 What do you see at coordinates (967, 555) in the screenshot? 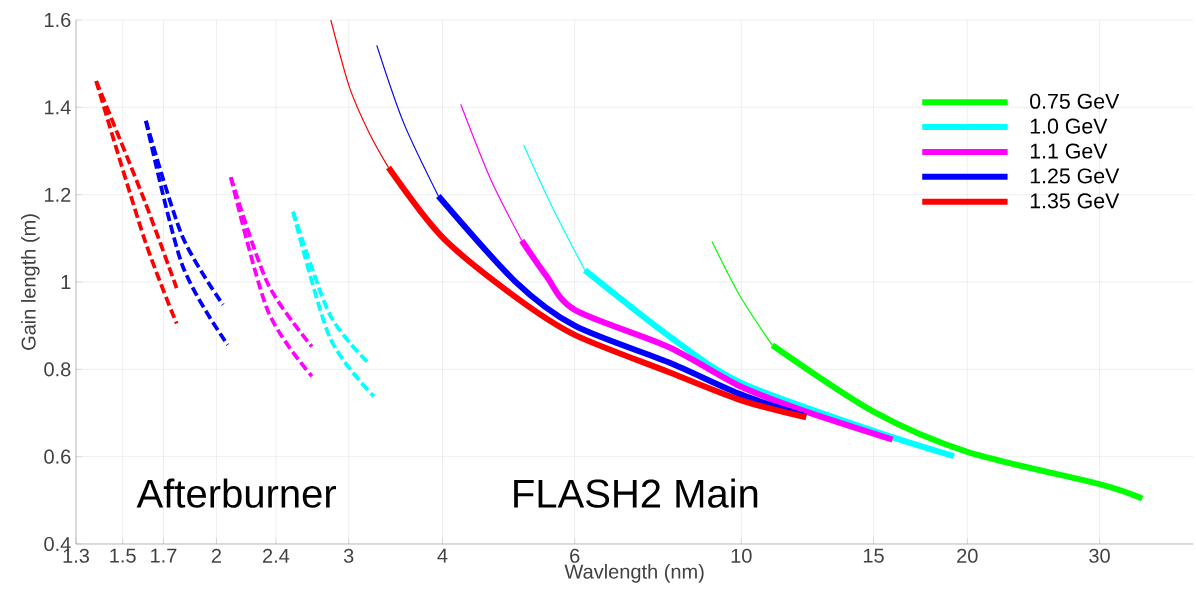
I see `x-tick-label: 20` at bounding box center [967, 555].